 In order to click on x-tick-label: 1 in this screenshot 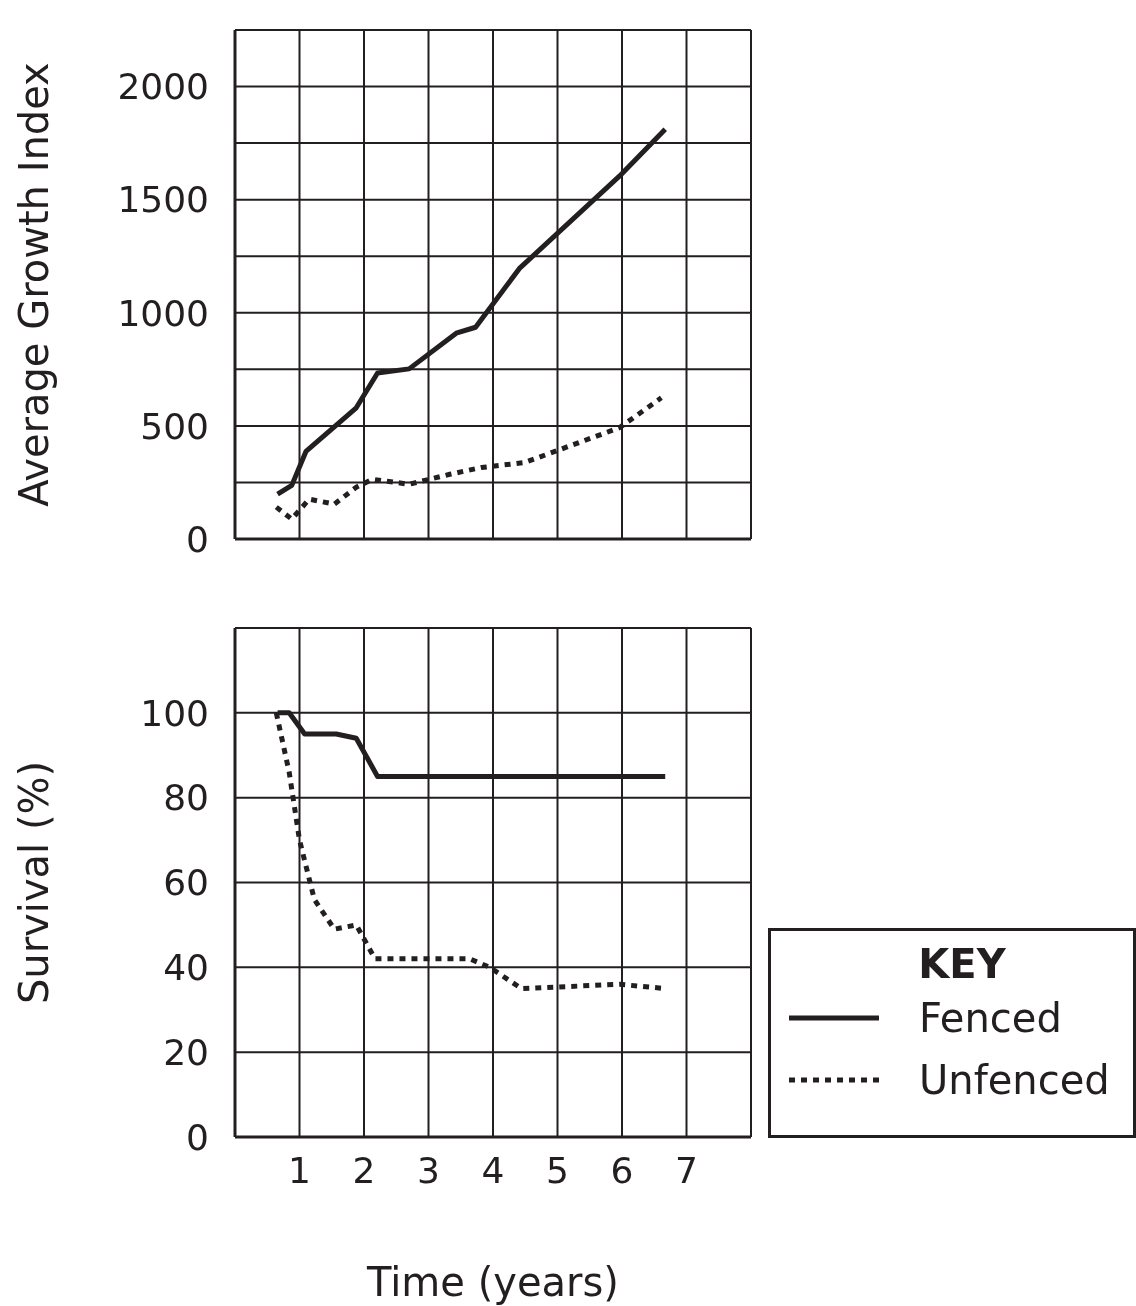, I will do `click(299, 1170)`.